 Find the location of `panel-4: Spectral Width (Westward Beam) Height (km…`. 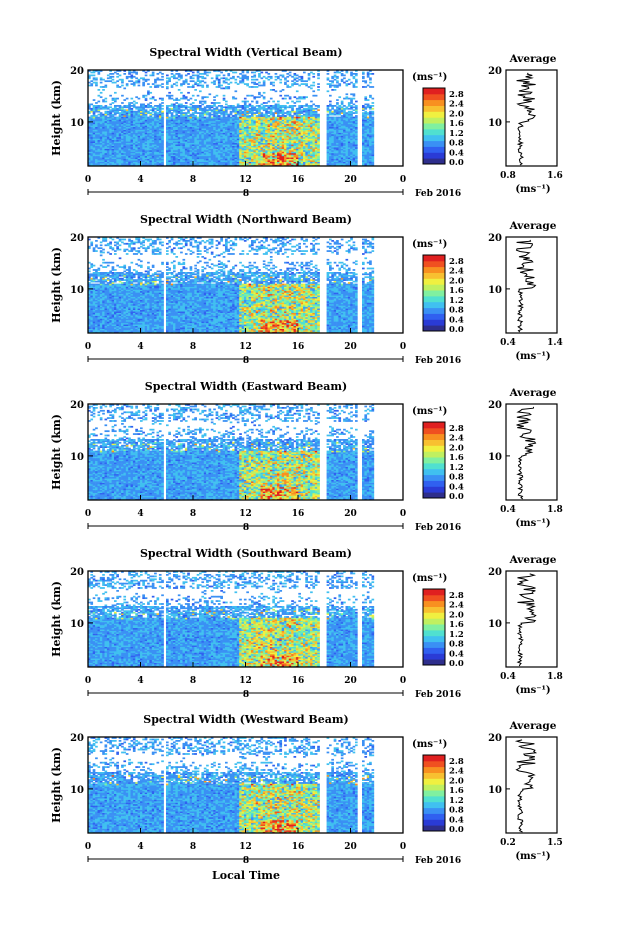

panel-4: Spectral Width (Westward Beam) Height (km… is located at coordinates (306, 789).